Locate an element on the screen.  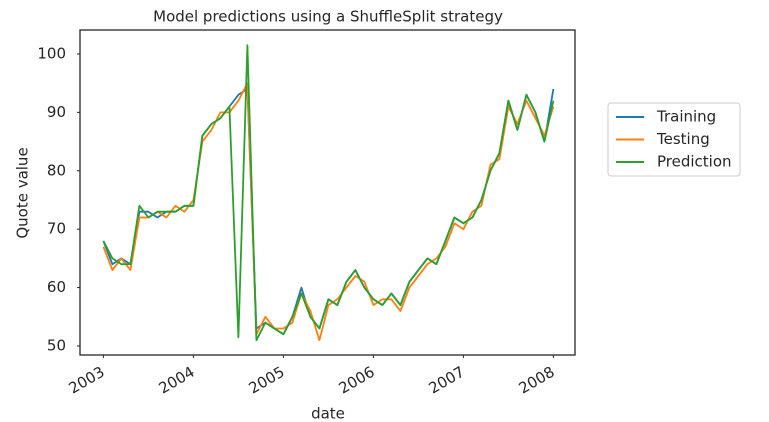
x-tick-label: 2004 is located at coordinates (177, 380).